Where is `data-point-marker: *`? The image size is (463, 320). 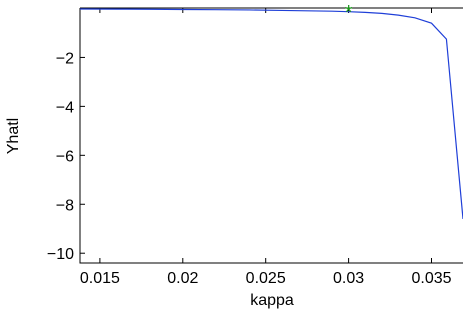 data-point-marker: * is located at coordinates (349, 13).